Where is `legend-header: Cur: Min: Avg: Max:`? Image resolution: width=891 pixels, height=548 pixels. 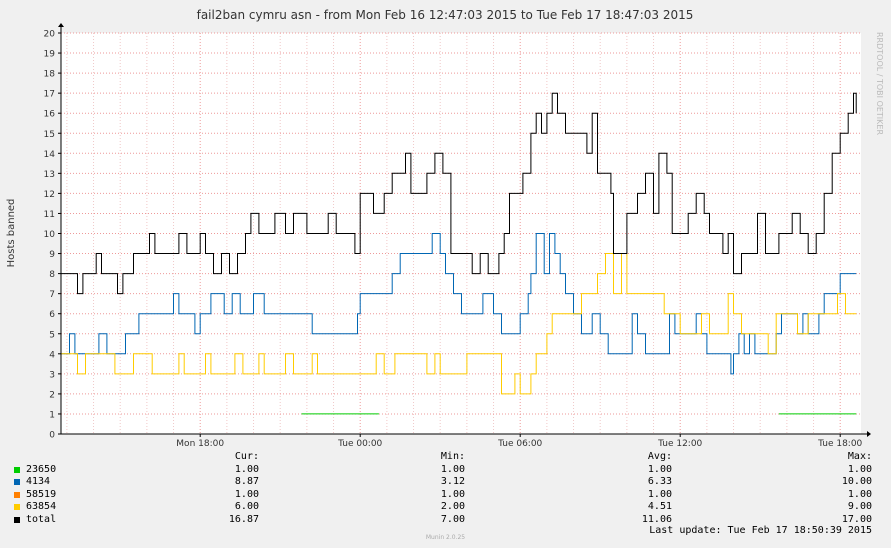
legend-header: Cur: Min: Avg: Max: is located at coordinates (442, 457).